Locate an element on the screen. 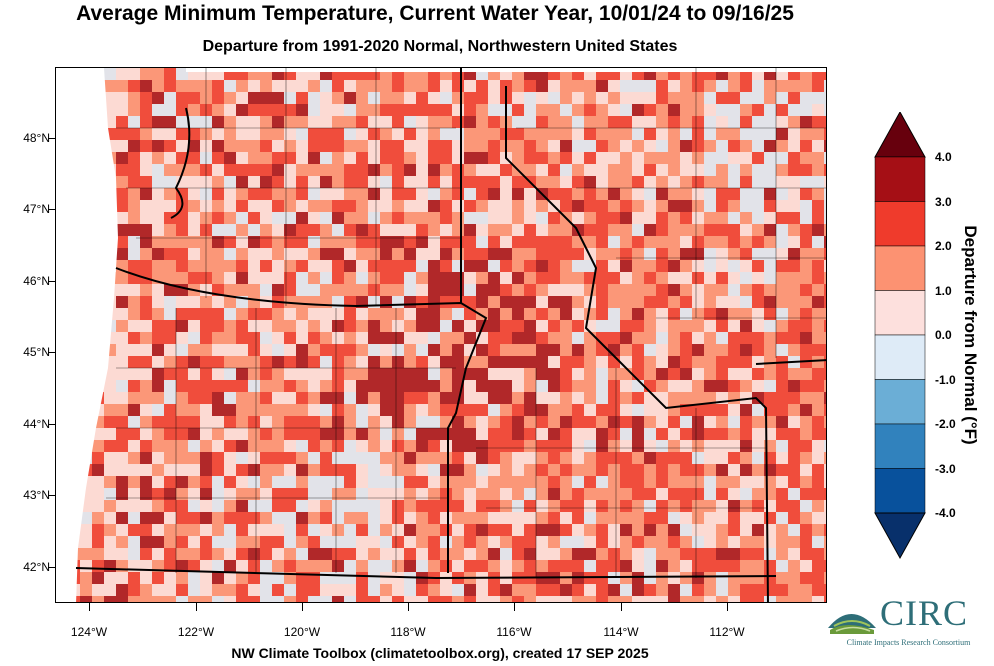 The height and width of the screenshot is (666, 994). state-boundary-mt-wy is located at coordinates (790, 362).